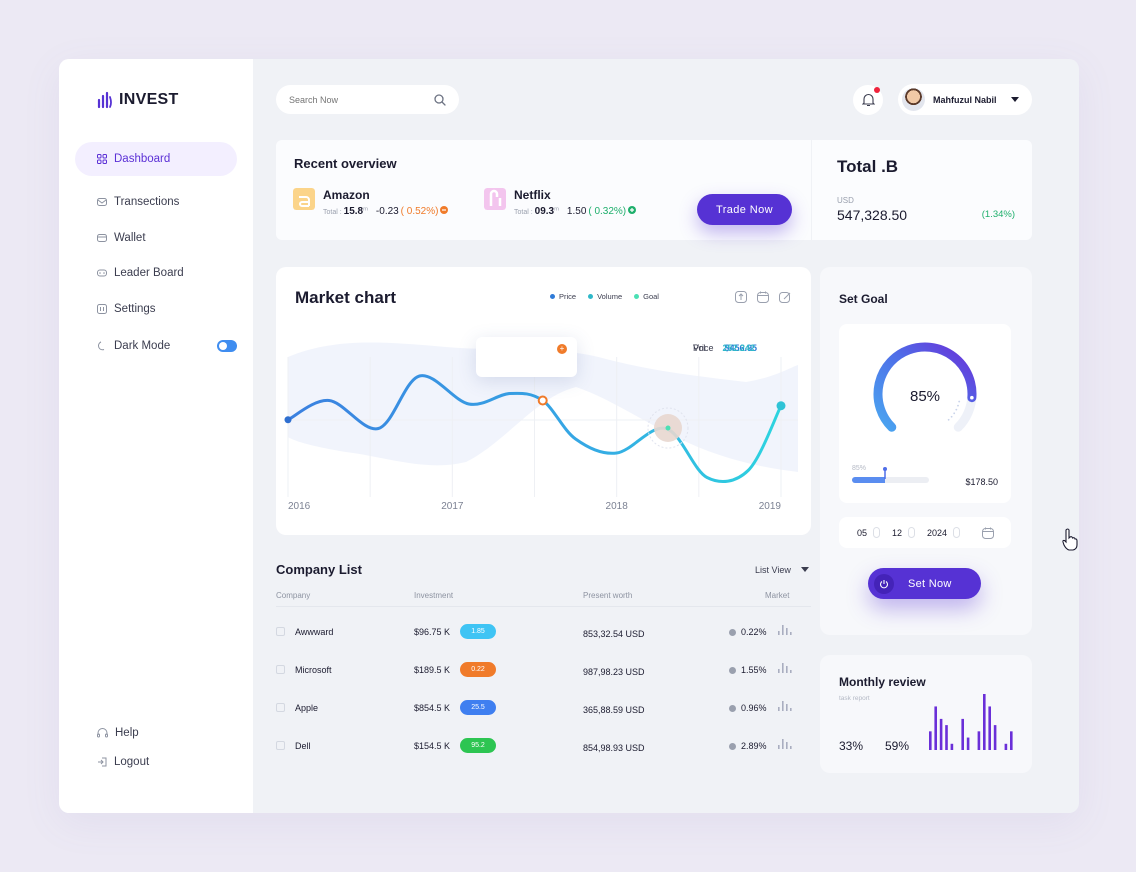 This screenshot has width=1136, height=872. Describe the element at coordinates (937, 532) in the screenshot. I see `date-year: 2024` at that location.